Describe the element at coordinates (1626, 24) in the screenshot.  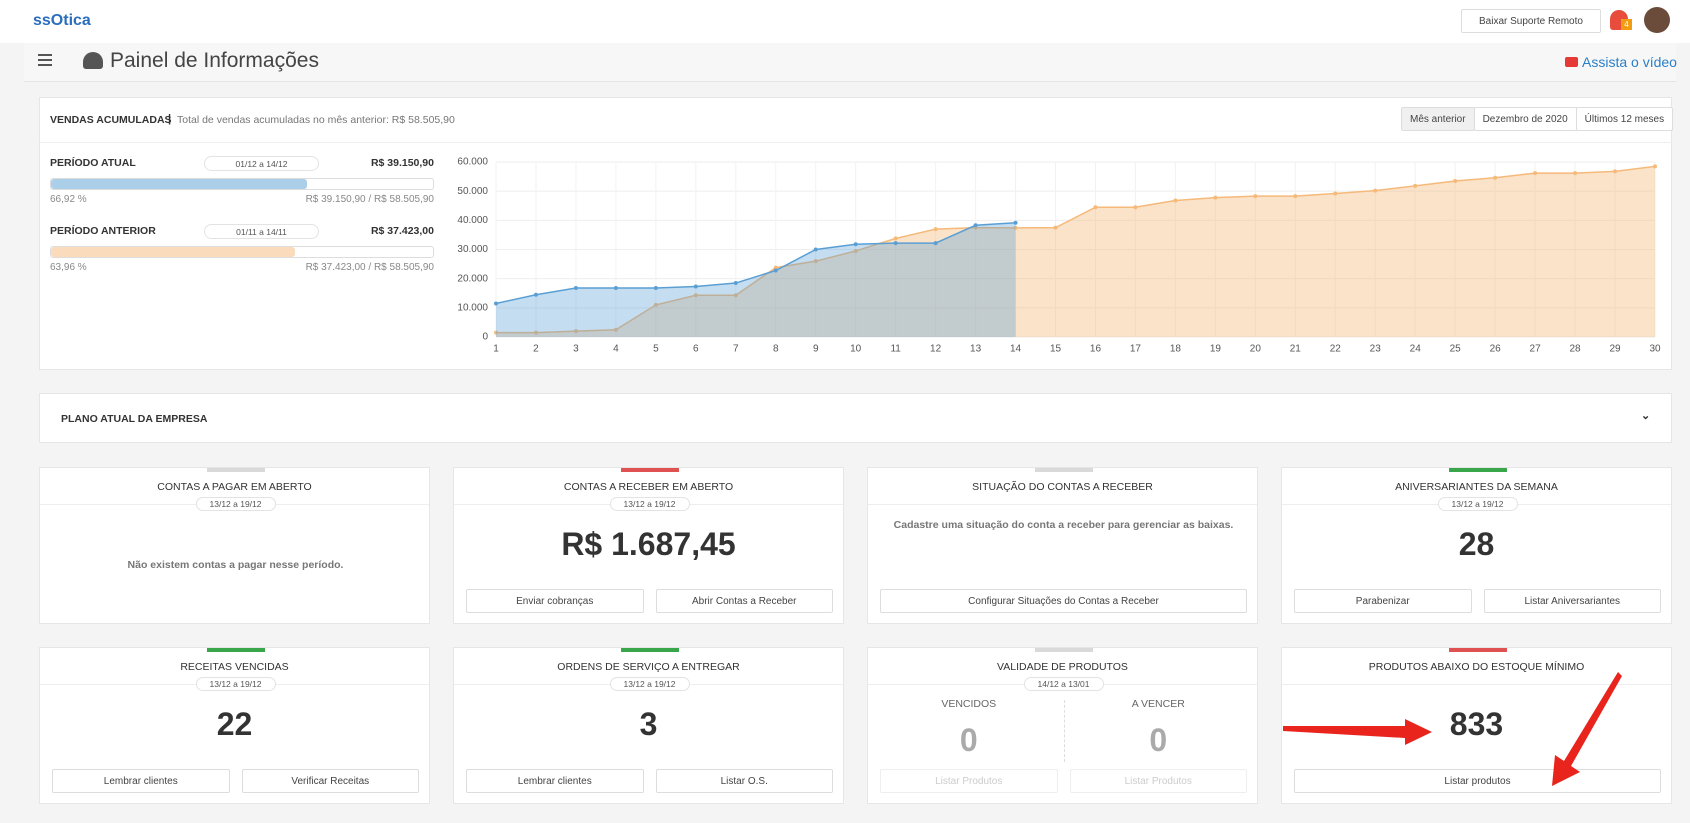
I see `notification-badge: 4` at that location.